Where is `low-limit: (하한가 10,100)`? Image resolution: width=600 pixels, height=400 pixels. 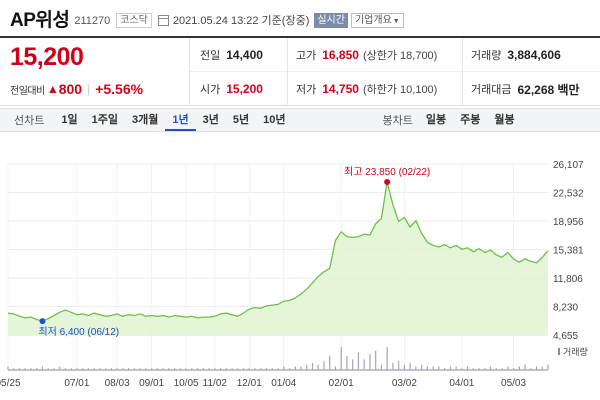
low-limit: (하한가 10,100) is located at coordinates (400, 90).